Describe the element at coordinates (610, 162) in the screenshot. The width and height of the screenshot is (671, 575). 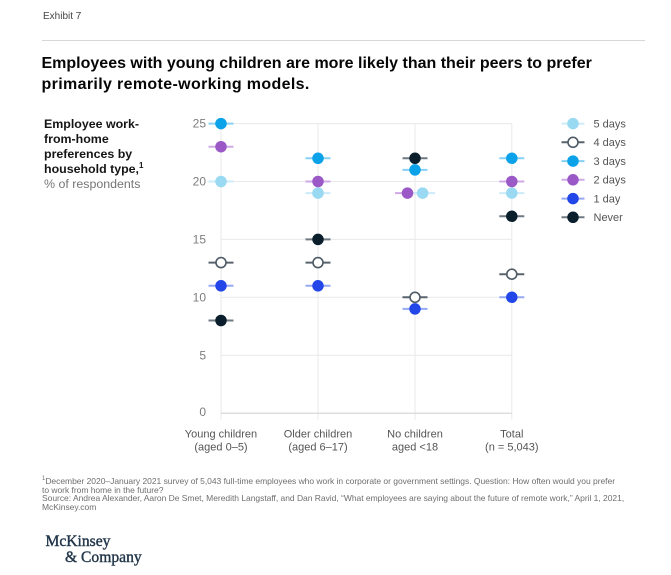
I see `svg-text: 3 days` at that location.